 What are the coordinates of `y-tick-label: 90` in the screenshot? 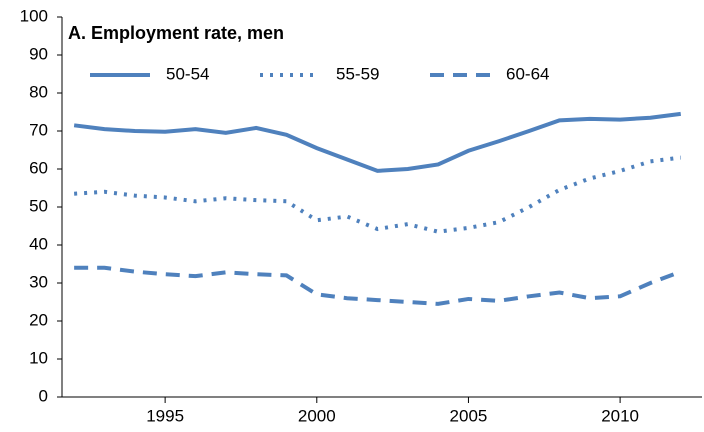 It's located at (38, 53).